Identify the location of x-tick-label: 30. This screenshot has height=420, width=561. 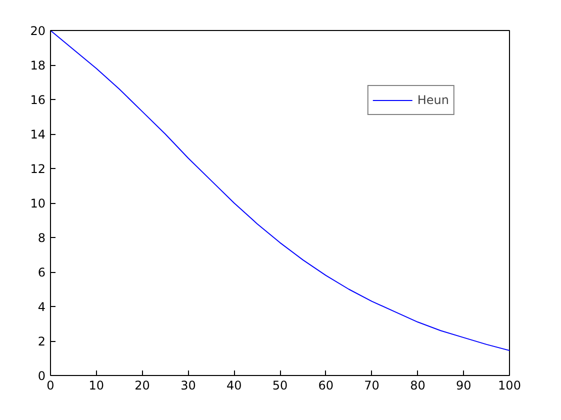
(188, 385).